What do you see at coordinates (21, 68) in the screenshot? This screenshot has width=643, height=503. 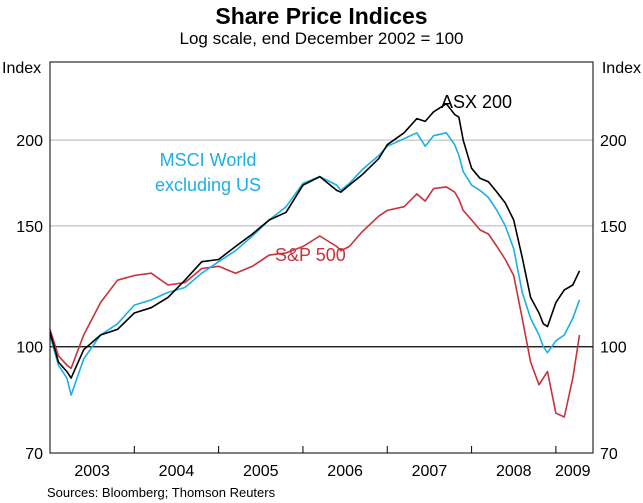 I see `y-axis-label-left: Index` at bounding box center [21, 68].